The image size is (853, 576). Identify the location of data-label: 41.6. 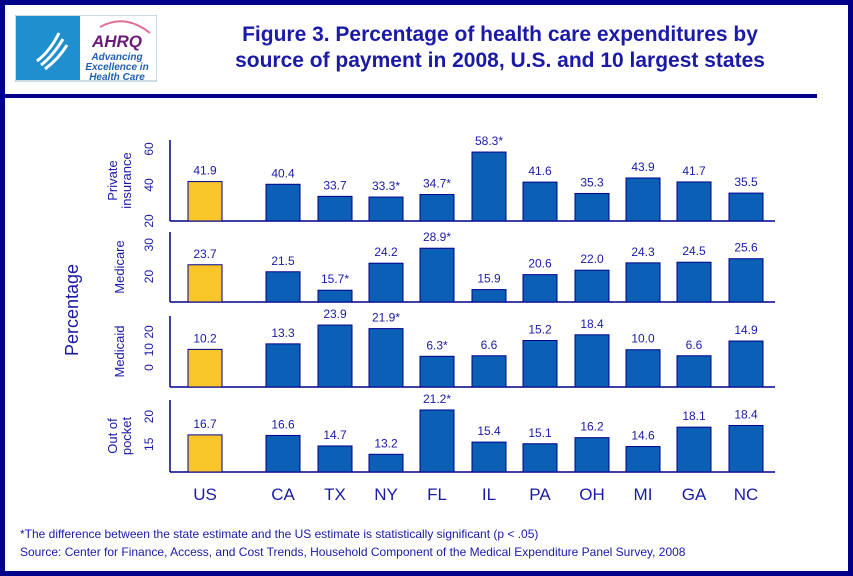
(540, 171).